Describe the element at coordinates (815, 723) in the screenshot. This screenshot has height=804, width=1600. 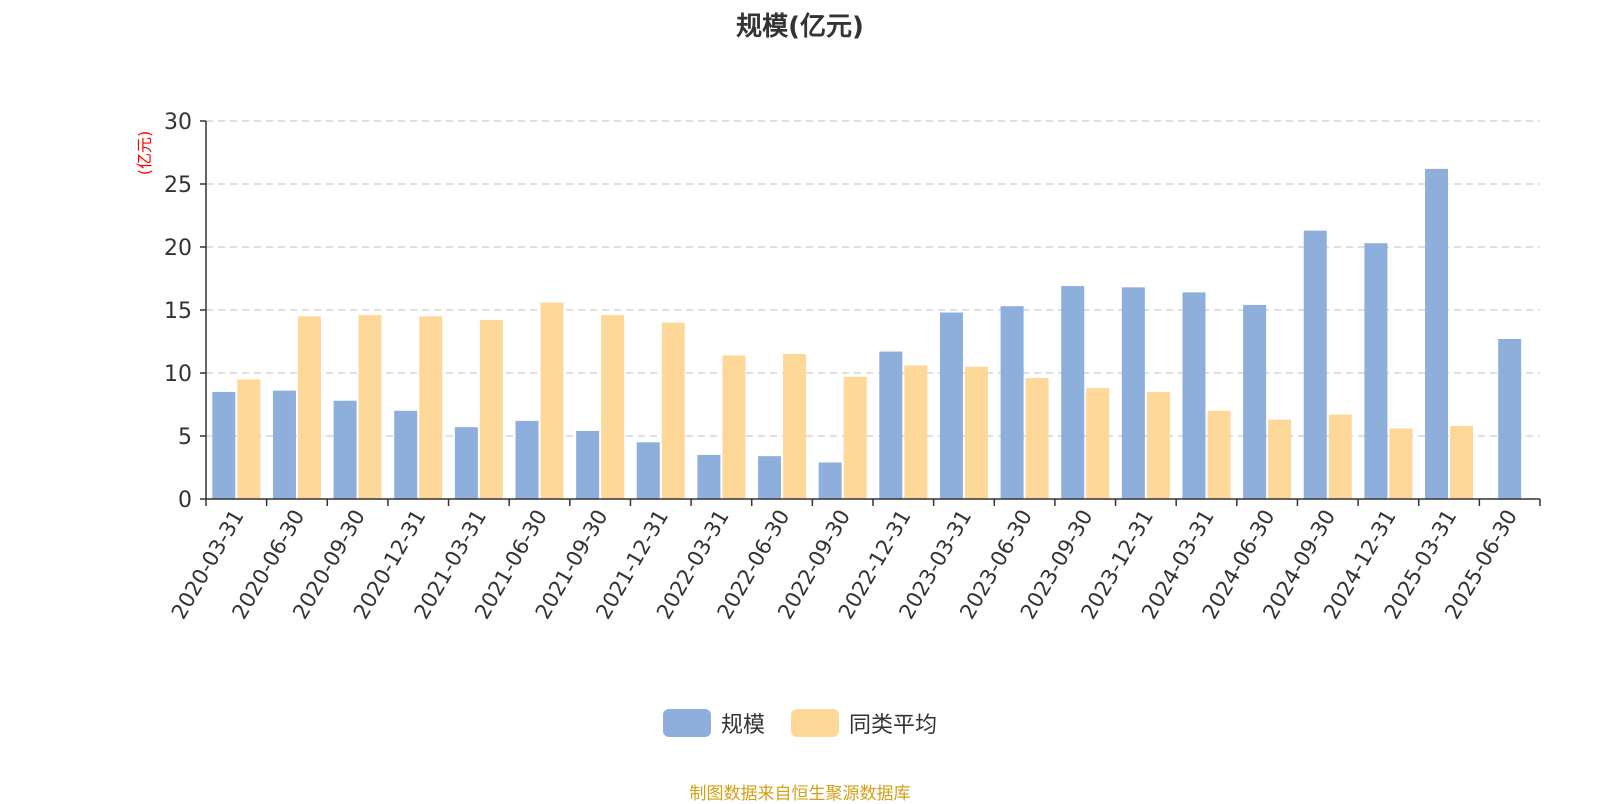
I see `legend-swatch-peer-average` at that location.